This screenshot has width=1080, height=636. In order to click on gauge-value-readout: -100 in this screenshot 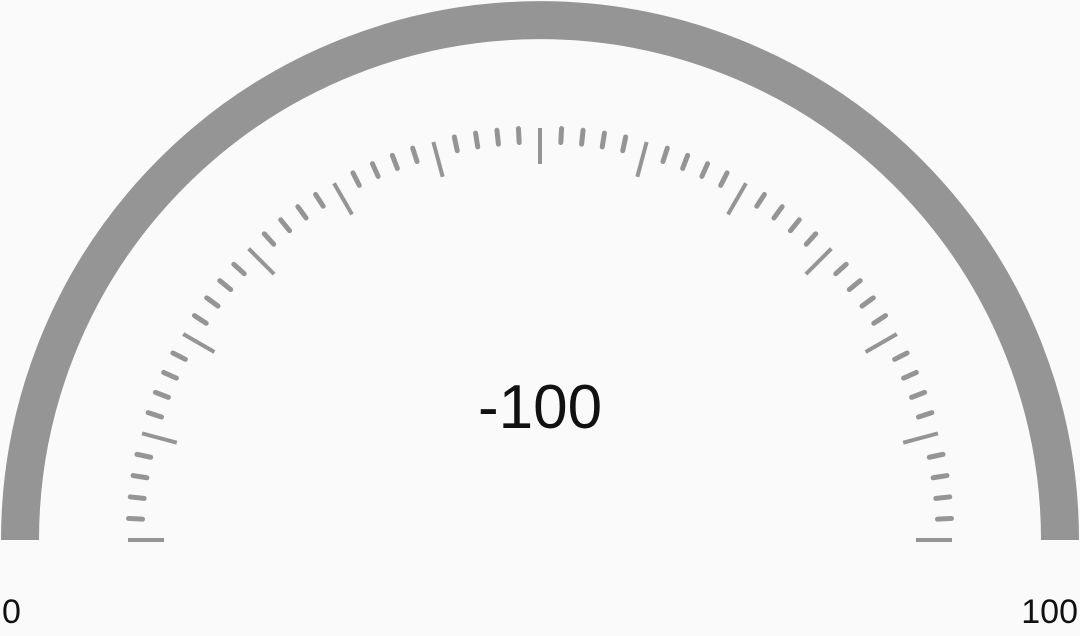, I will do `click(540, 407)`.